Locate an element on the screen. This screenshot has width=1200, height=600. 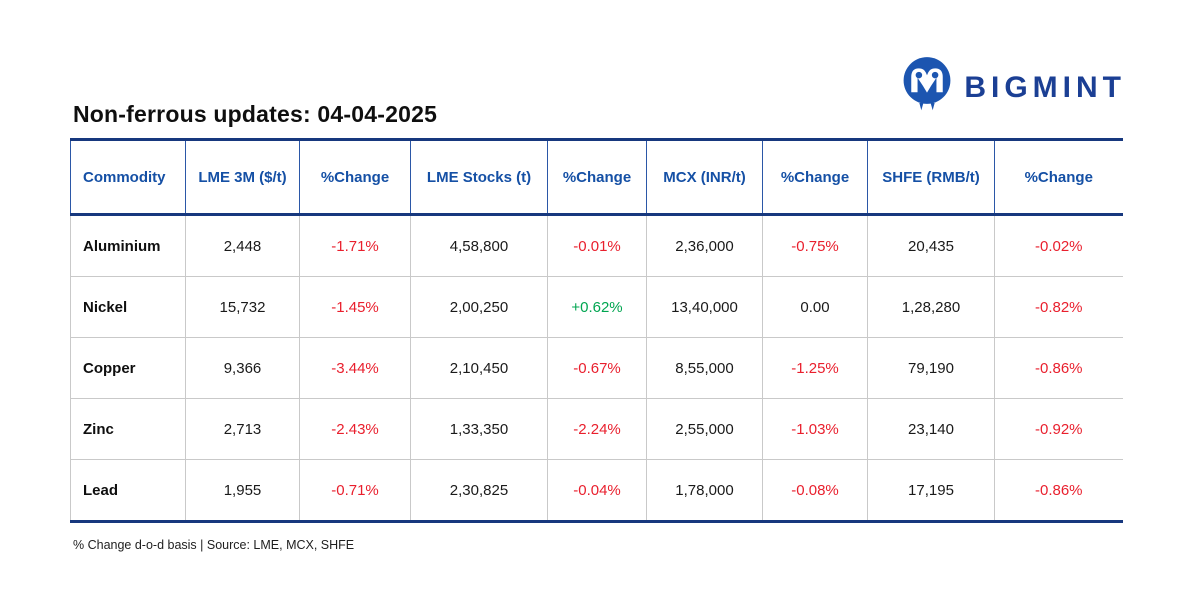
commodity-cell: Aluminium is located at coordinates (128, 245).